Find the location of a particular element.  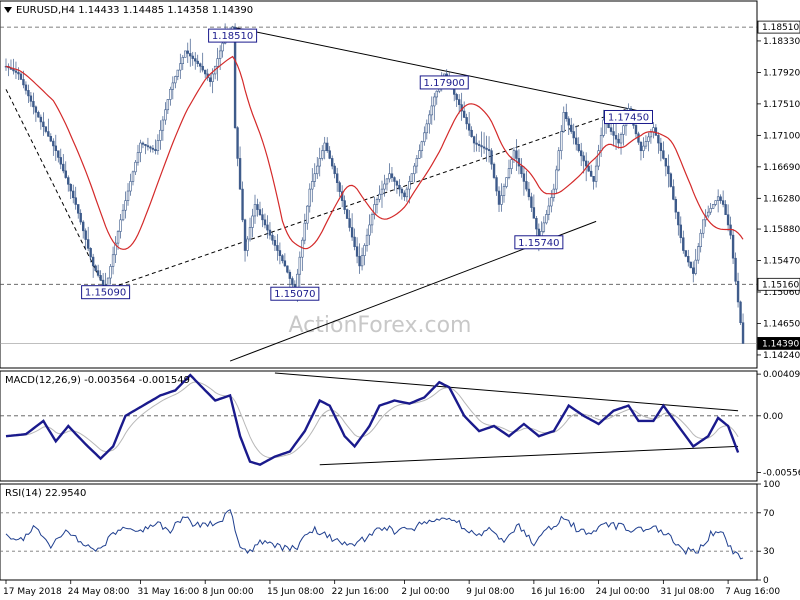

price-label-box is located at coordinates (444, 82).